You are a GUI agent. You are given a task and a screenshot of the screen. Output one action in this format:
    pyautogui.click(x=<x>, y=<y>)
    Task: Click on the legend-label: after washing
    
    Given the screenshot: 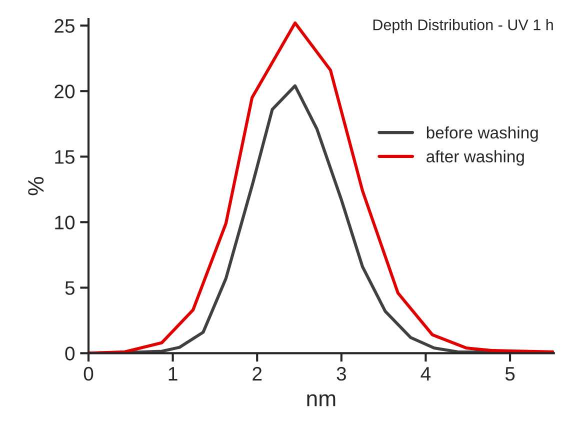 What is the action you would take?
    pyautogui.click(x=475, y=158)
    